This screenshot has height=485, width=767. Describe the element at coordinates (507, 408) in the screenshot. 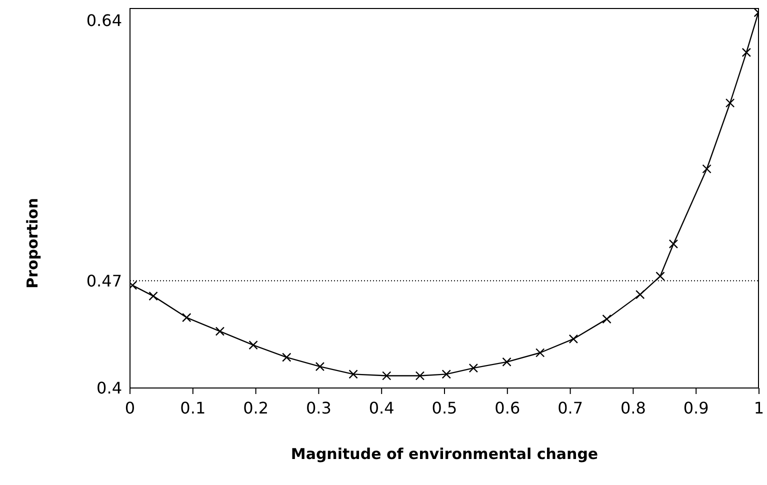

I see `x-tick-label: 0.6` at that location.